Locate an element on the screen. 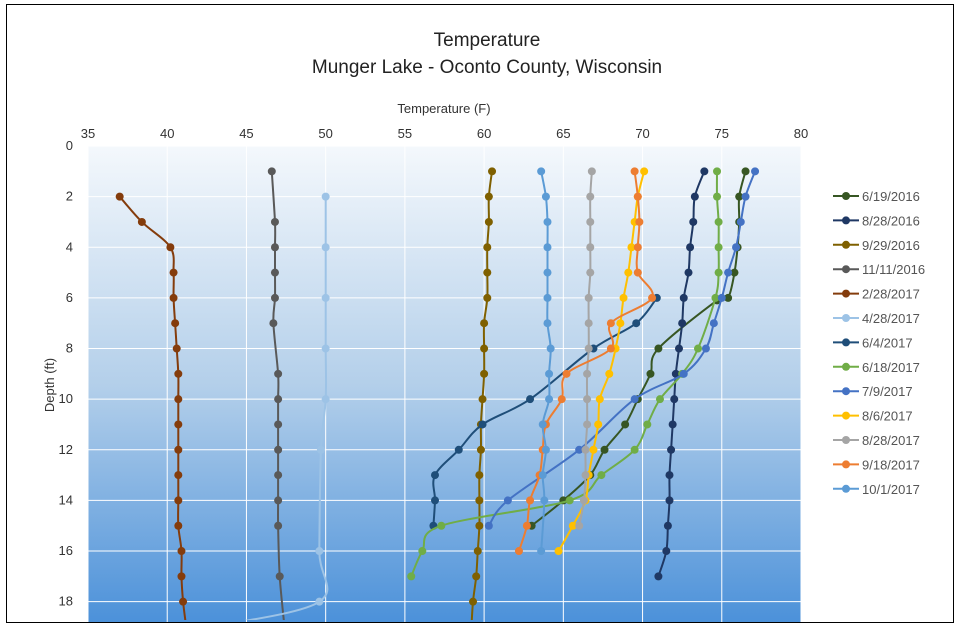  series-9-29-2016 is located at coordinates (483, 393).